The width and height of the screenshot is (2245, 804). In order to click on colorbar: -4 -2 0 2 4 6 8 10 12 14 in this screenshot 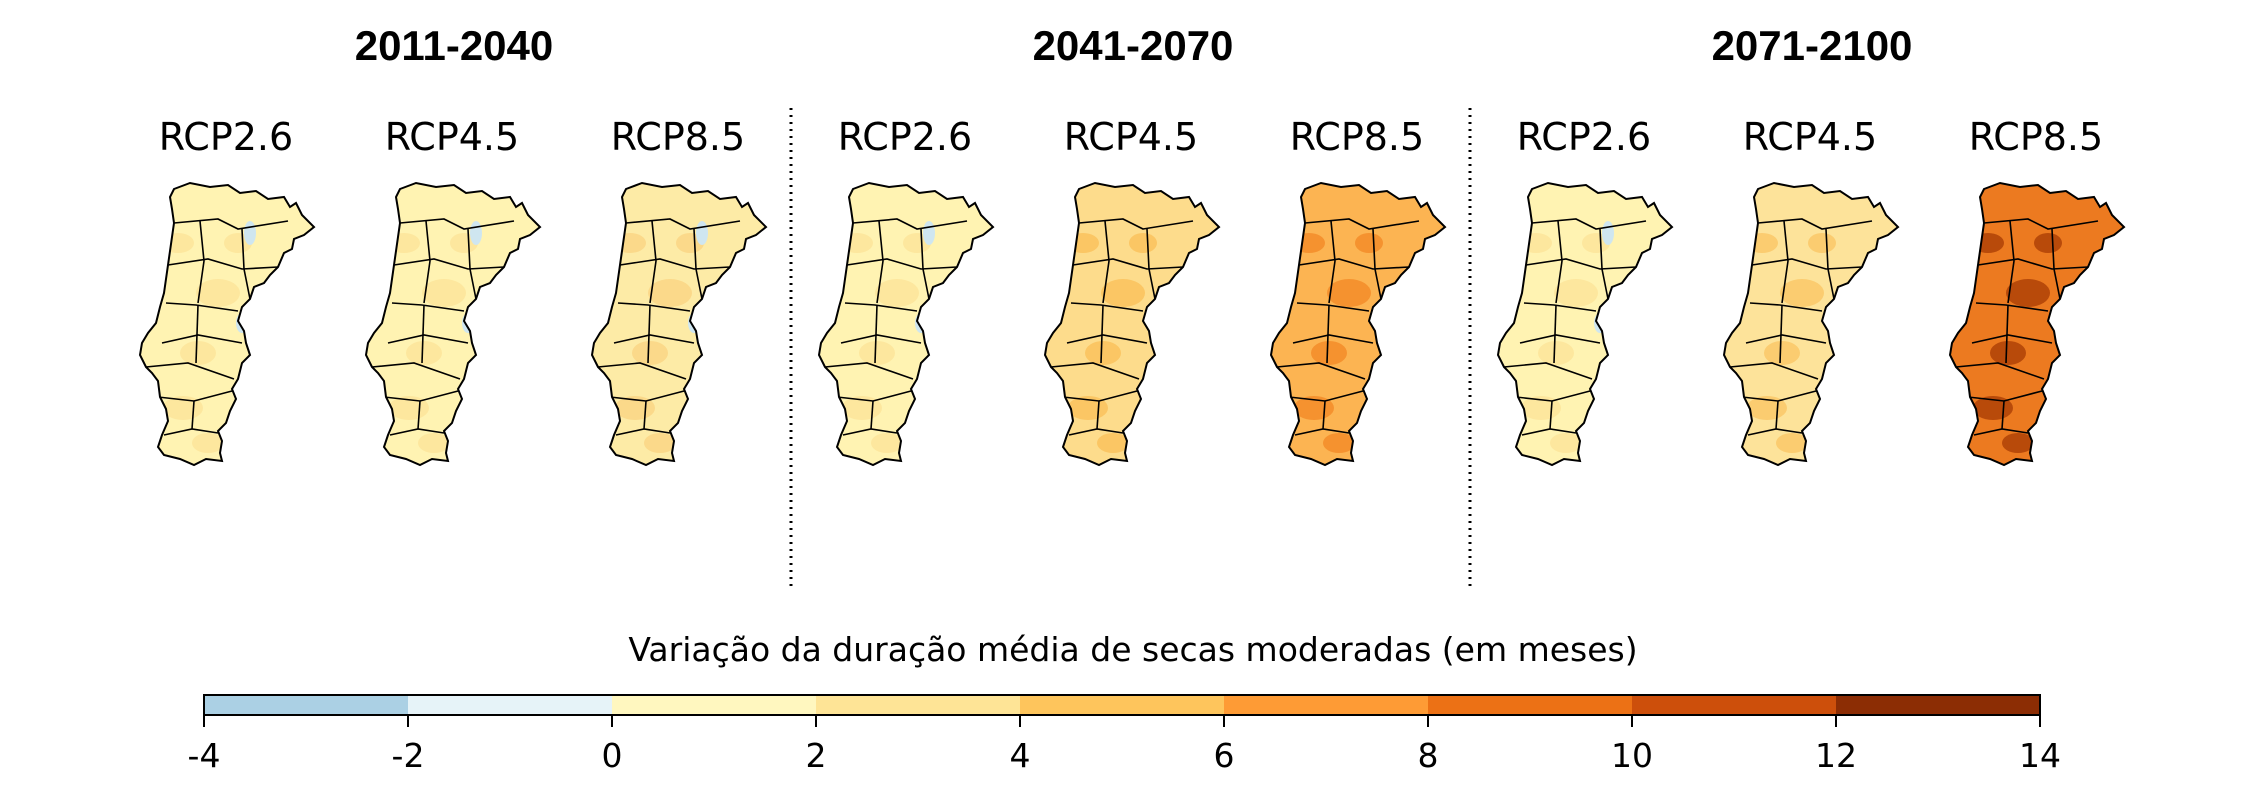, I will do `click(1124, 734)`.